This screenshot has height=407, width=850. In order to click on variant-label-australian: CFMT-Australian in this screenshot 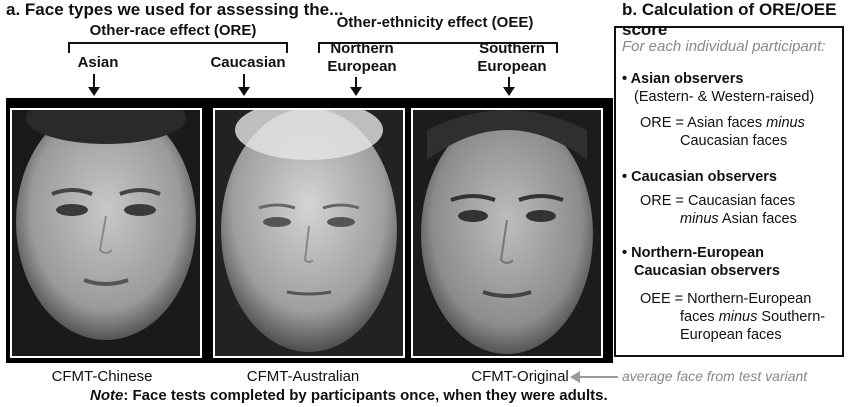, I will do `click(303, 376)`.